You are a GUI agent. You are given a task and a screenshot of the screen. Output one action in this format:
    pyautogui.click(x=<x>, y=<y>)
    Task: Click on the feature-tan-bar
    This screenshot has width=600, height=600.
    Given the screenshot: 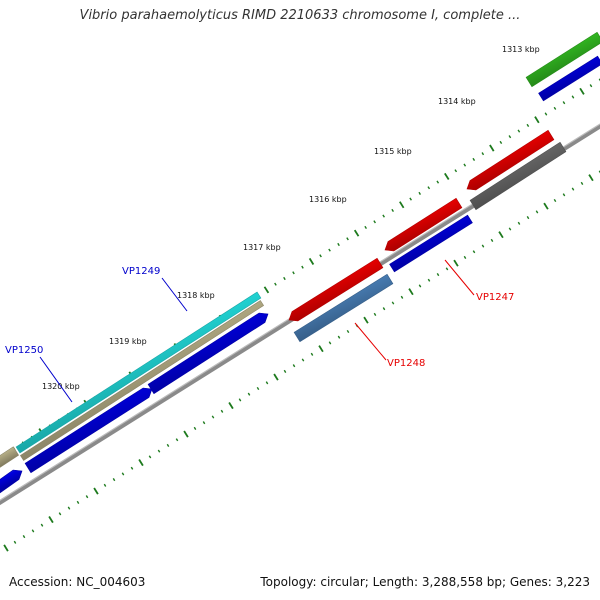 What is the action you would take?
    pyautogui.click(x=142, y=380)
    